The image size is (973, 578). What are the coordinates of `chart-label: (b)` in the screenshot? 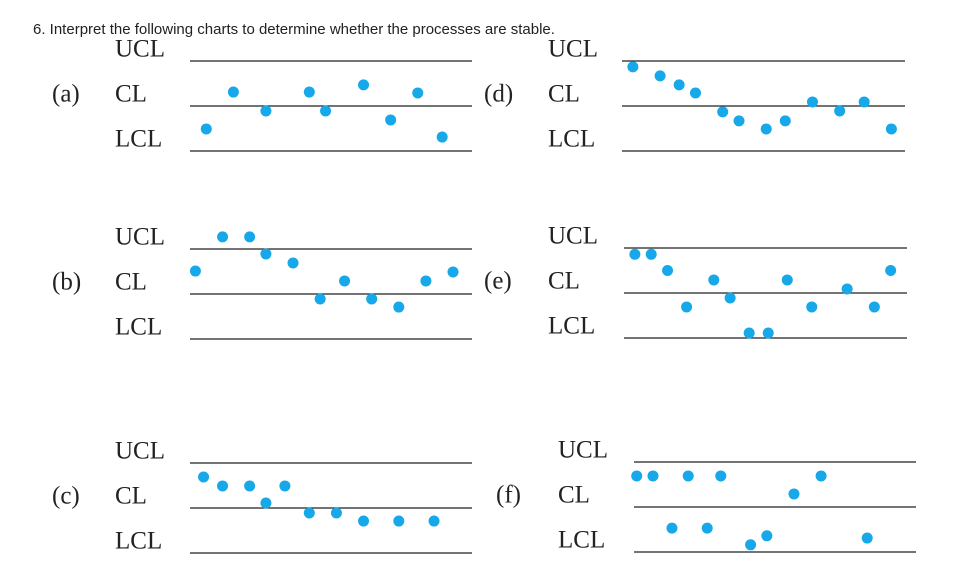 It's located at (66, 282).